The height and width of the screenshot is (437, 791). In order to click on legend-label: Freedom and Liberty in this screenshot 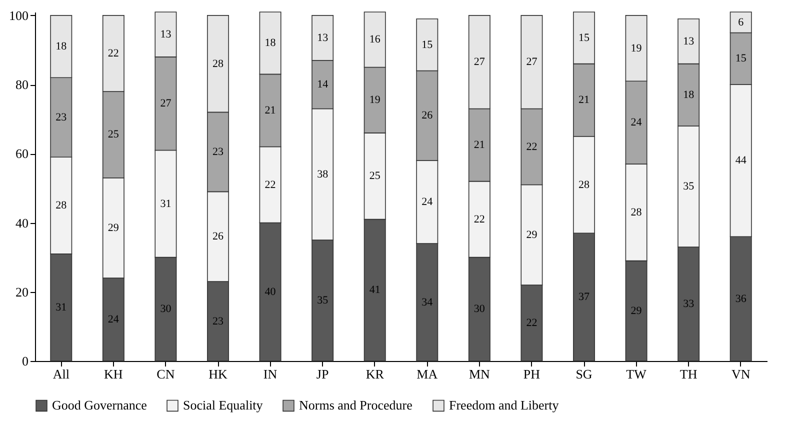, I will do `click(504, 405)`.